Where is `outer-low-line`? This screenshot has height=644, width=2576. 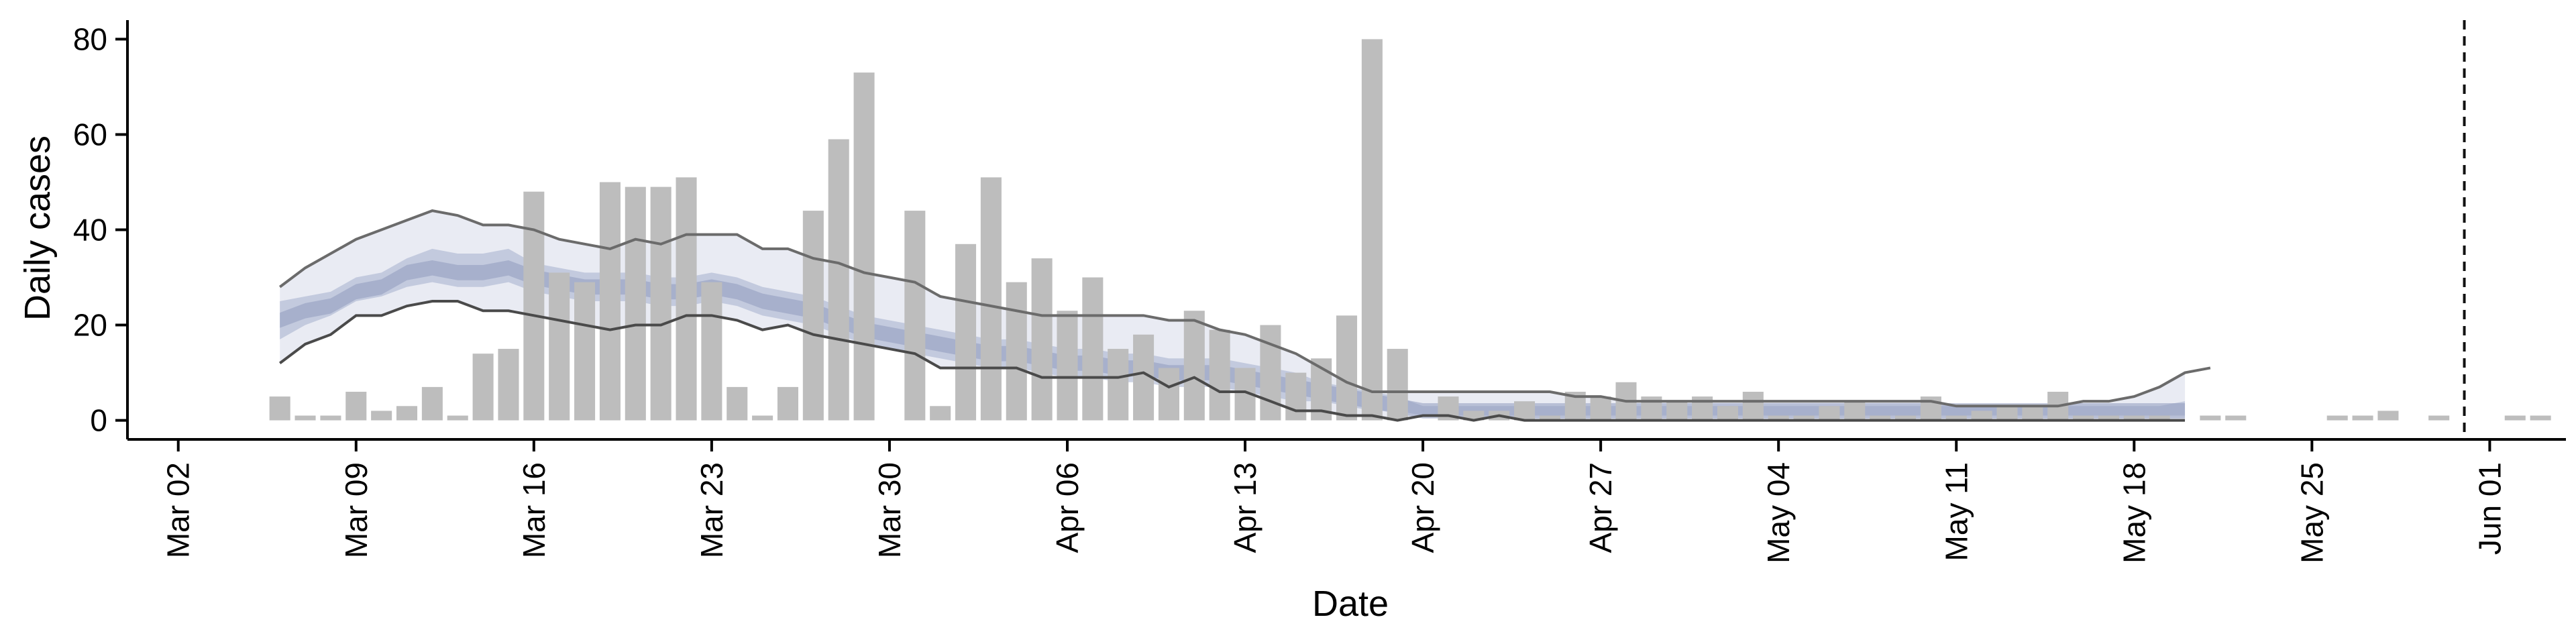 outer-low-line is located at coordinates (1232, 361).